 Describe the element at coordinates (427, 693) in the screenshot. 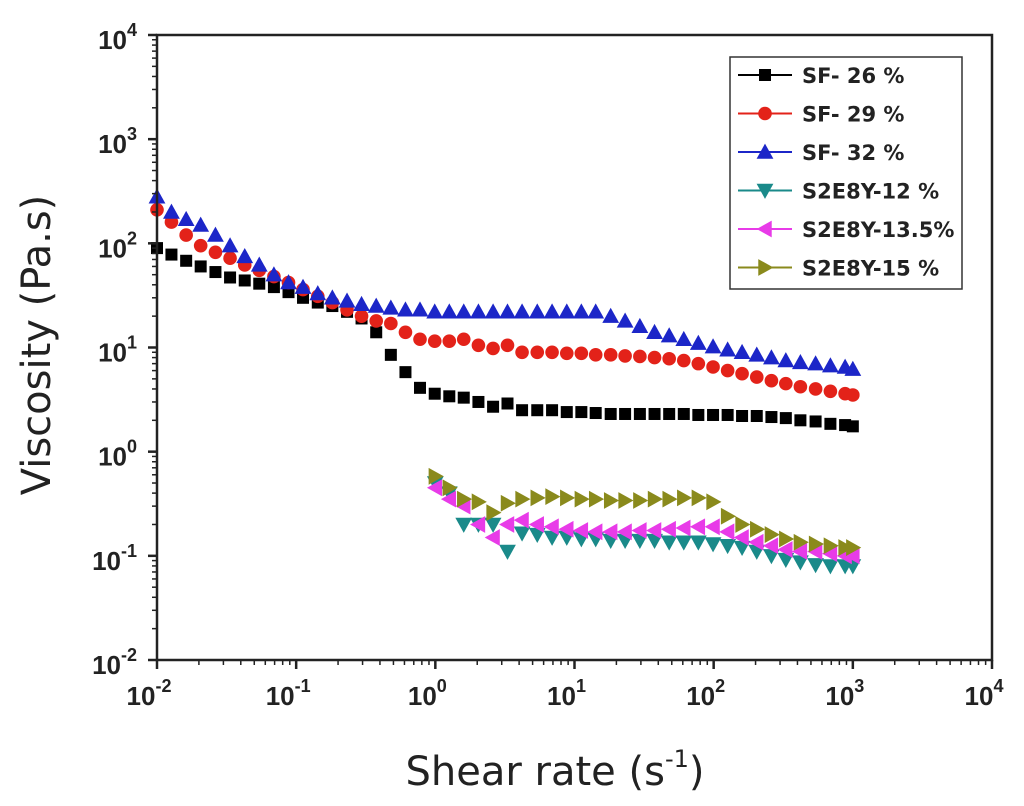

I see `x-tick-label: 10⁰` at that location.